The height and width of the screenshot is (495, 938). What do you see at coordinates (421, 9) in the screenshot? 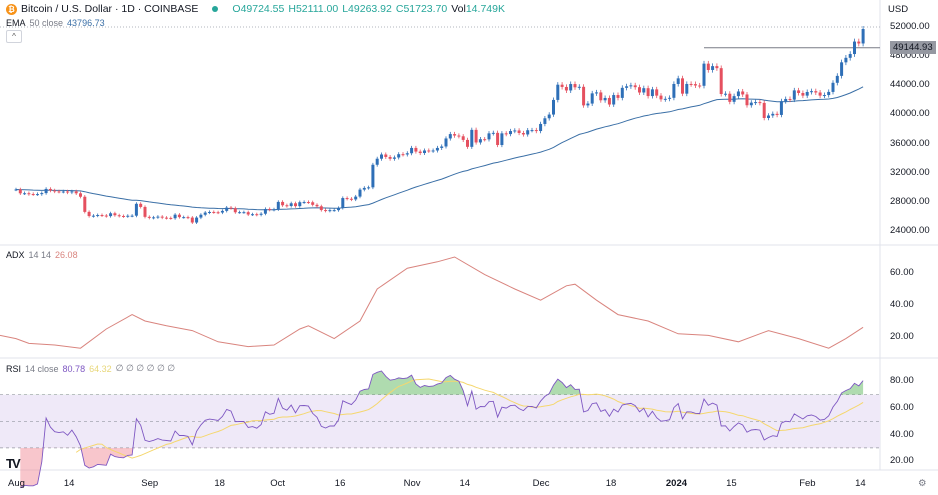
I see `ohlc-close: C51723.70` at bounding box center [421, 9].